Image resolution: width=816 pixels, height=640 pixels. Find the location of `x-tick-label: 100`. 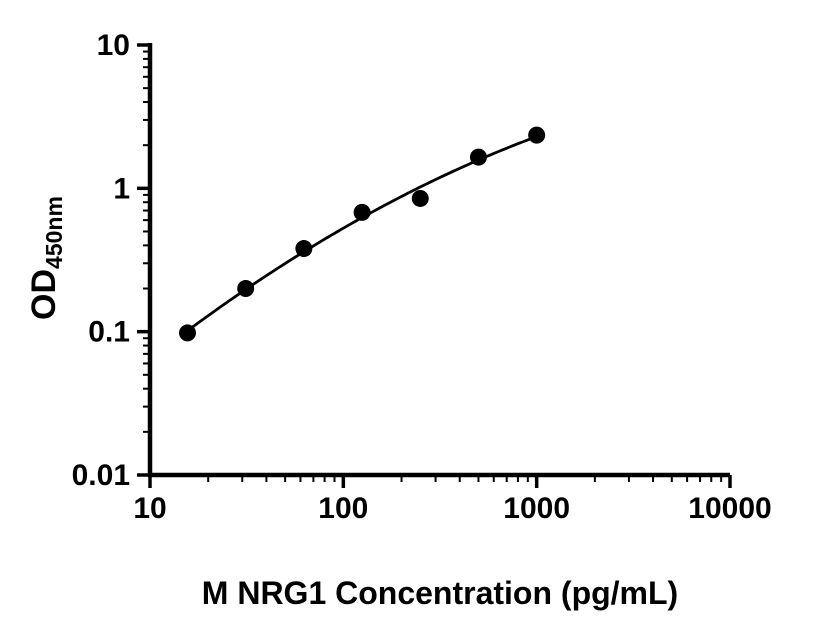

x-tick-label: 100 is located at coordinates (343, 508).